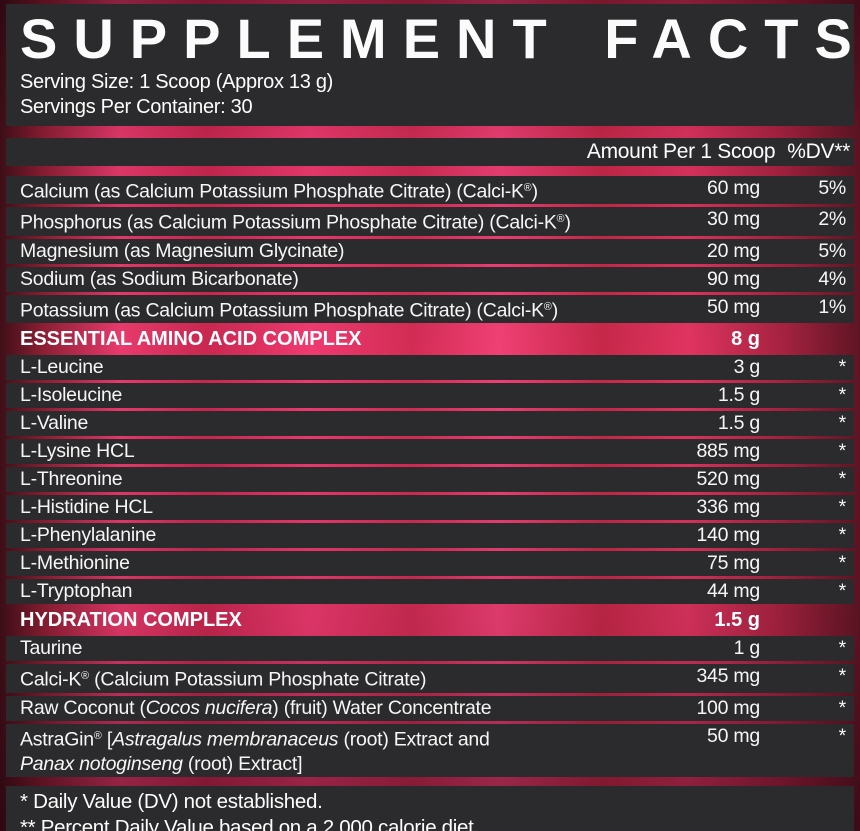 The width and height of the screenshot is (860, 831). Describe the element at coordinates (430, 649) in the screenshot. I see `table-row: Taurine 1 g *` at that location.